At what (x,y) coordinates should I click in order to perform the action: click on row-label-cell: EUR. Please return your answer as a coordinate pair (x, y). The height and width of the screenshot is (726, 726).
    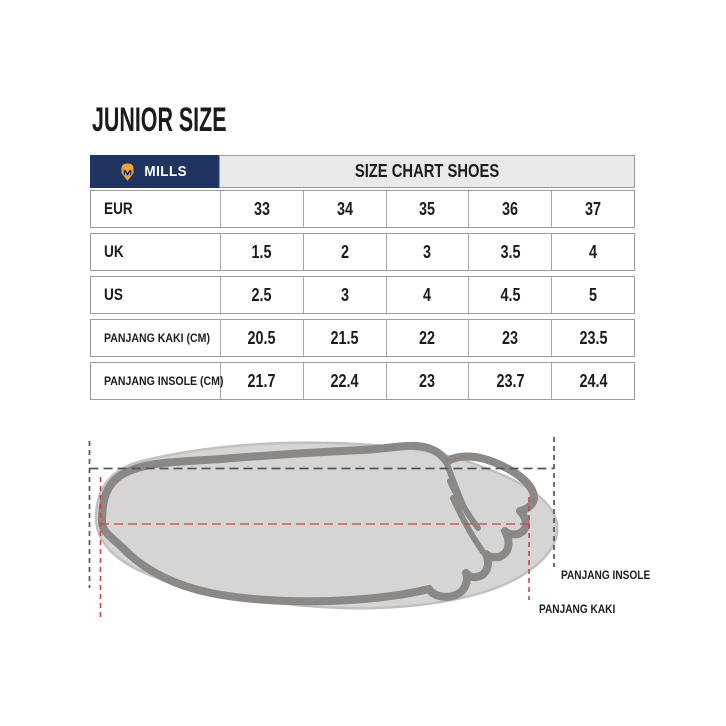
    Looking at the image, I should click on (155, 209).